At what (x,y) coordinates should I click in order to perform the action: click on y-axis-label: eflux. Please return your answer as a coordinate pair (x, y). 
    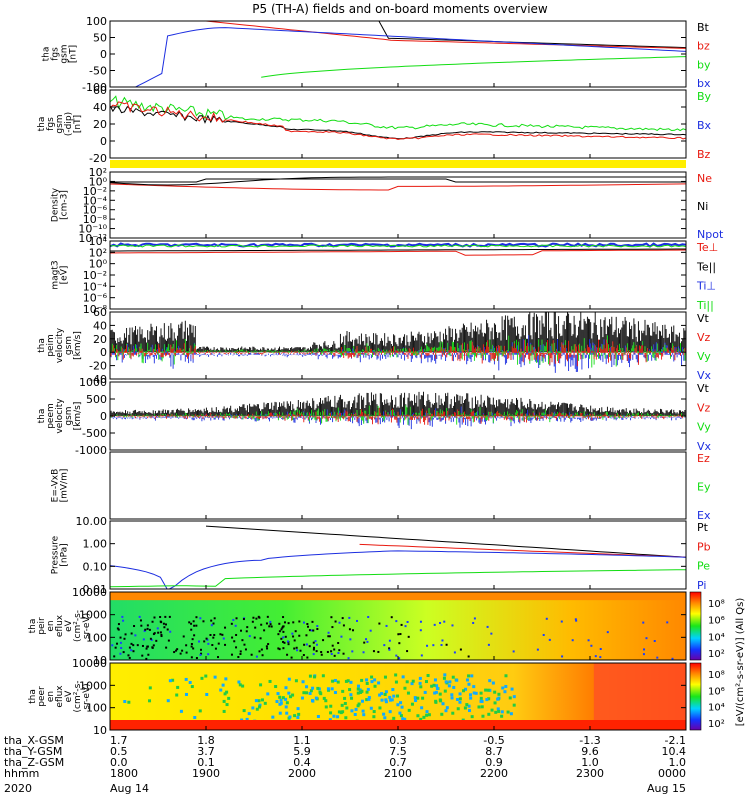
    Looking at the image, I should click on (60, 696).